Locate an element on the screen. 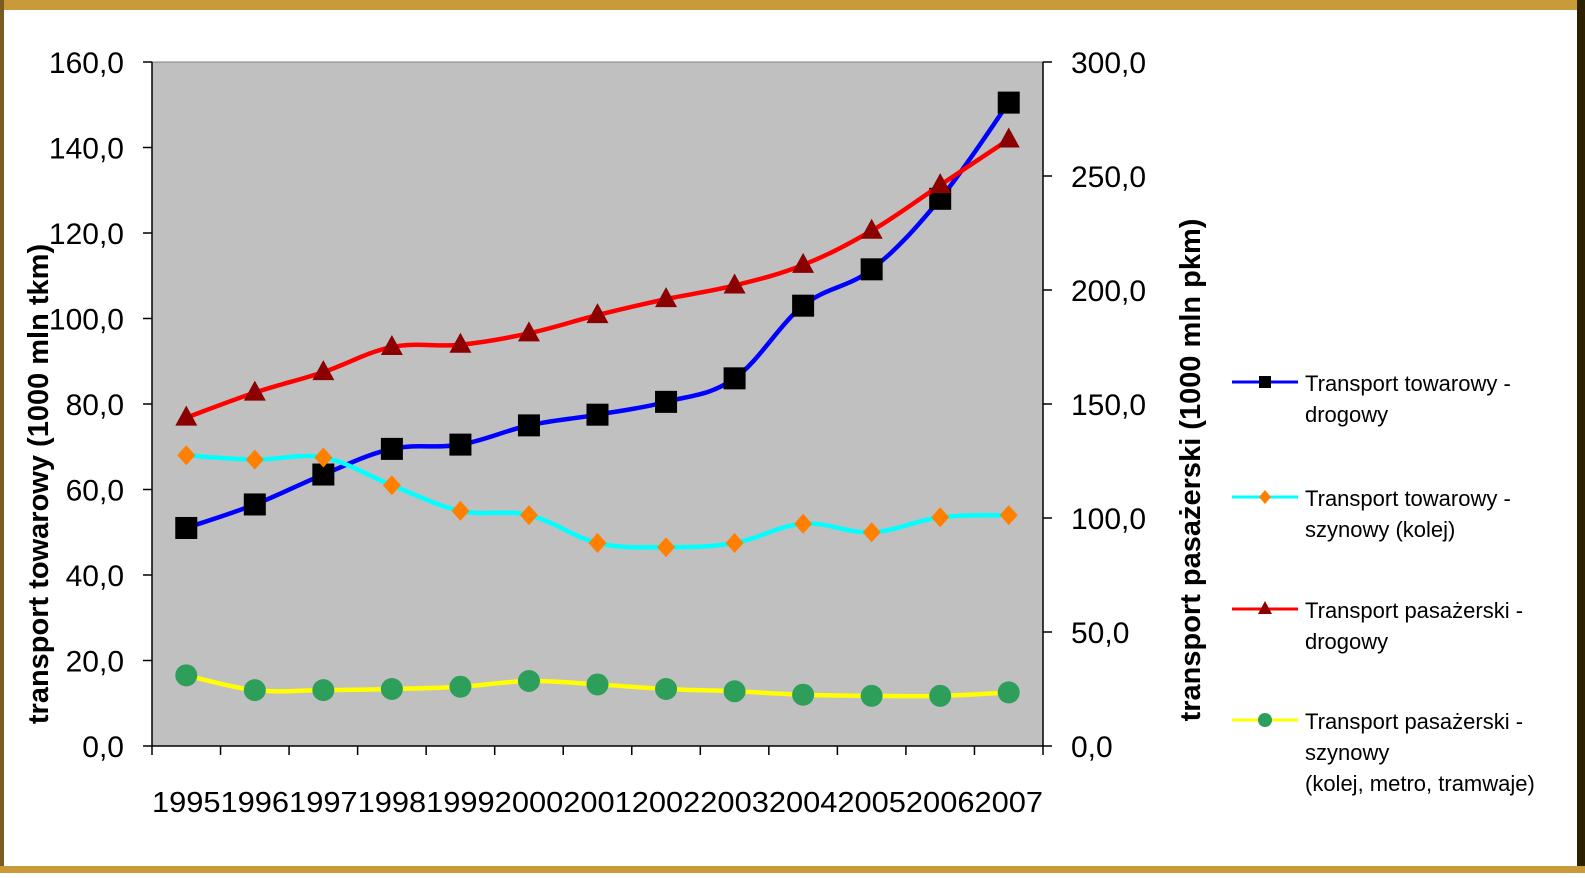  y-right-axis-label: transport pasażerski (1000 mln pkm) is located at coordinates (1191, 470).